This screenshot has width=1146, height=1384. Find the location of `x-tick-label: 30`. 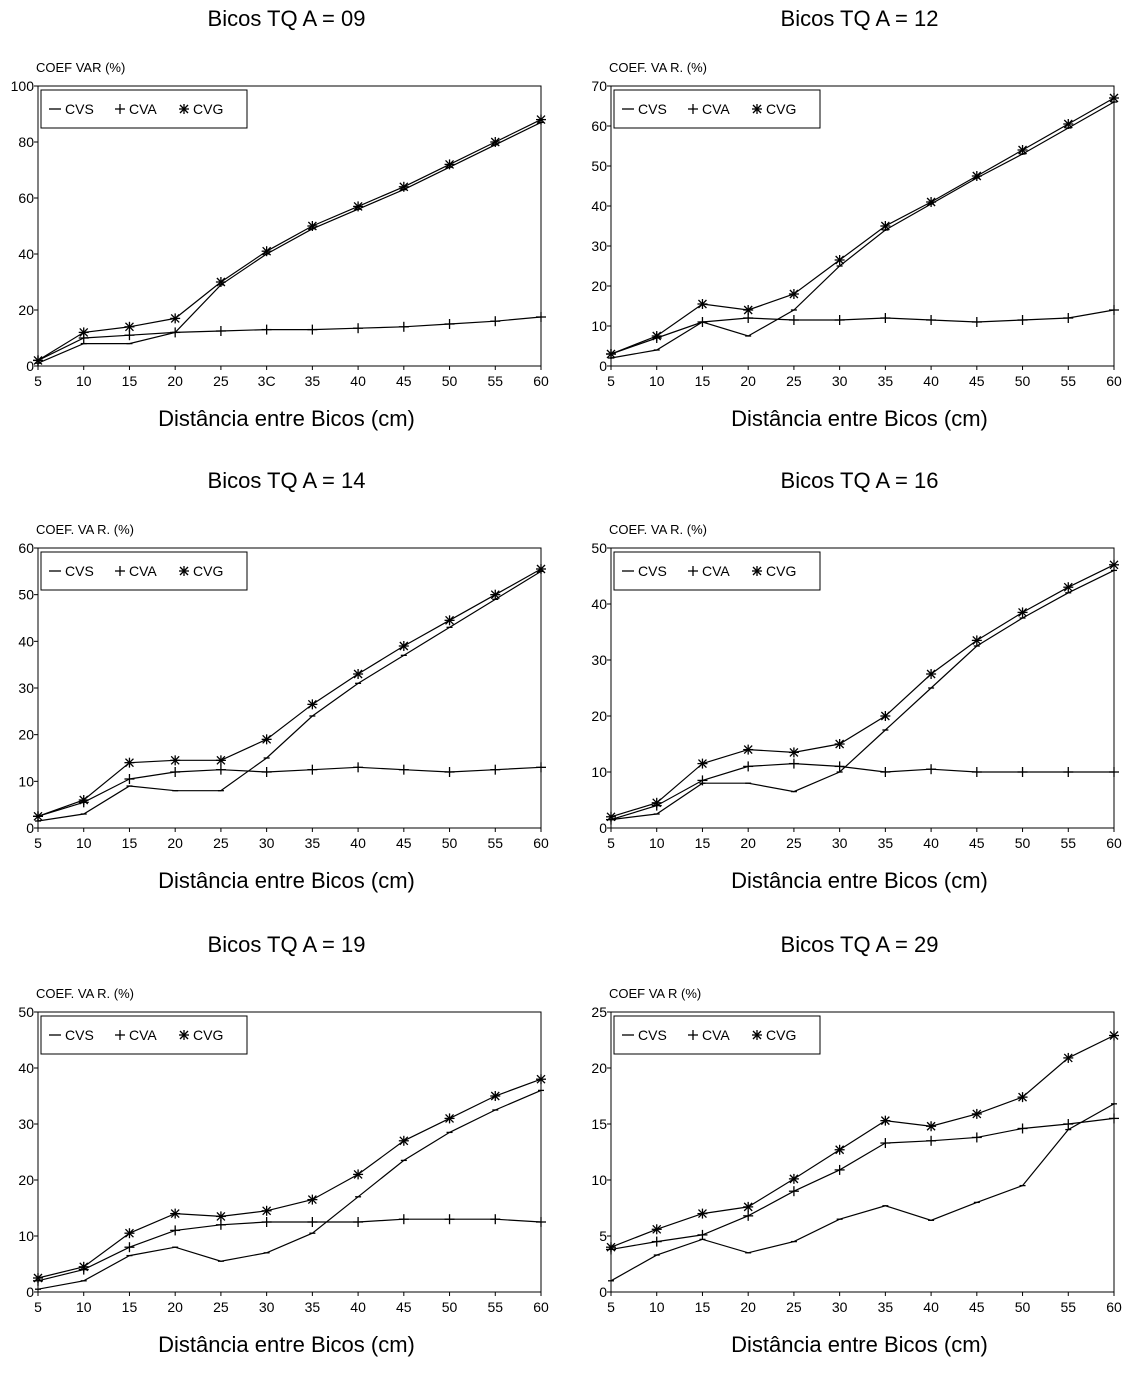

x-tick-label: 30 is located at coordinates (267, 1307).